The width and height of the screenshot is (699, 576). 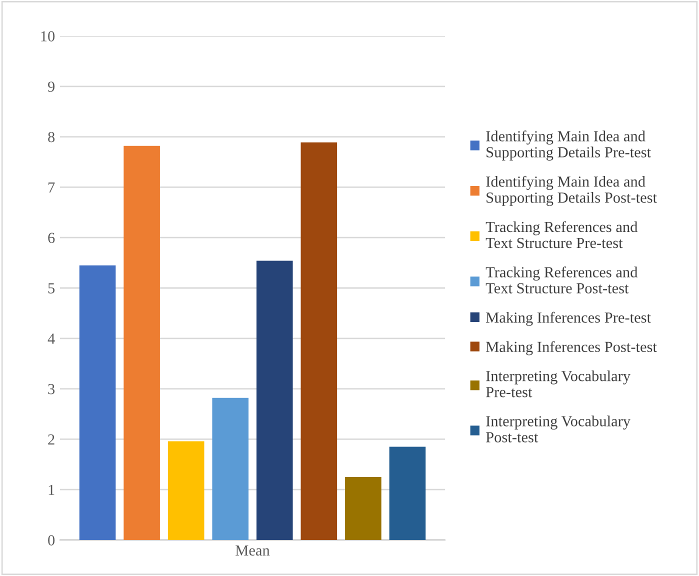 What do you see at coordinates (562, 280) in the screenshot?
I see `legend-label: Tracking References and Text Structure Post-test` at bounding box center [562, 280].